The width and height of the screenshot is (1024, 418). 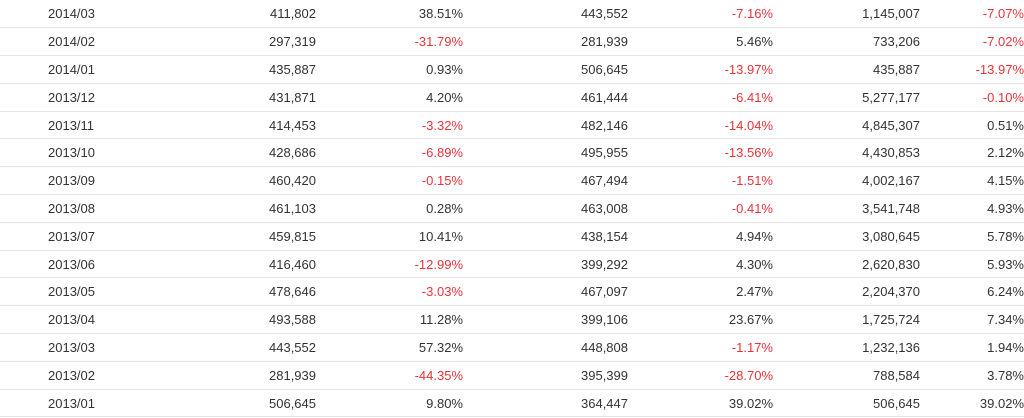 I want to click on value-cell-2: 399,106, so click(x=545, y=320).